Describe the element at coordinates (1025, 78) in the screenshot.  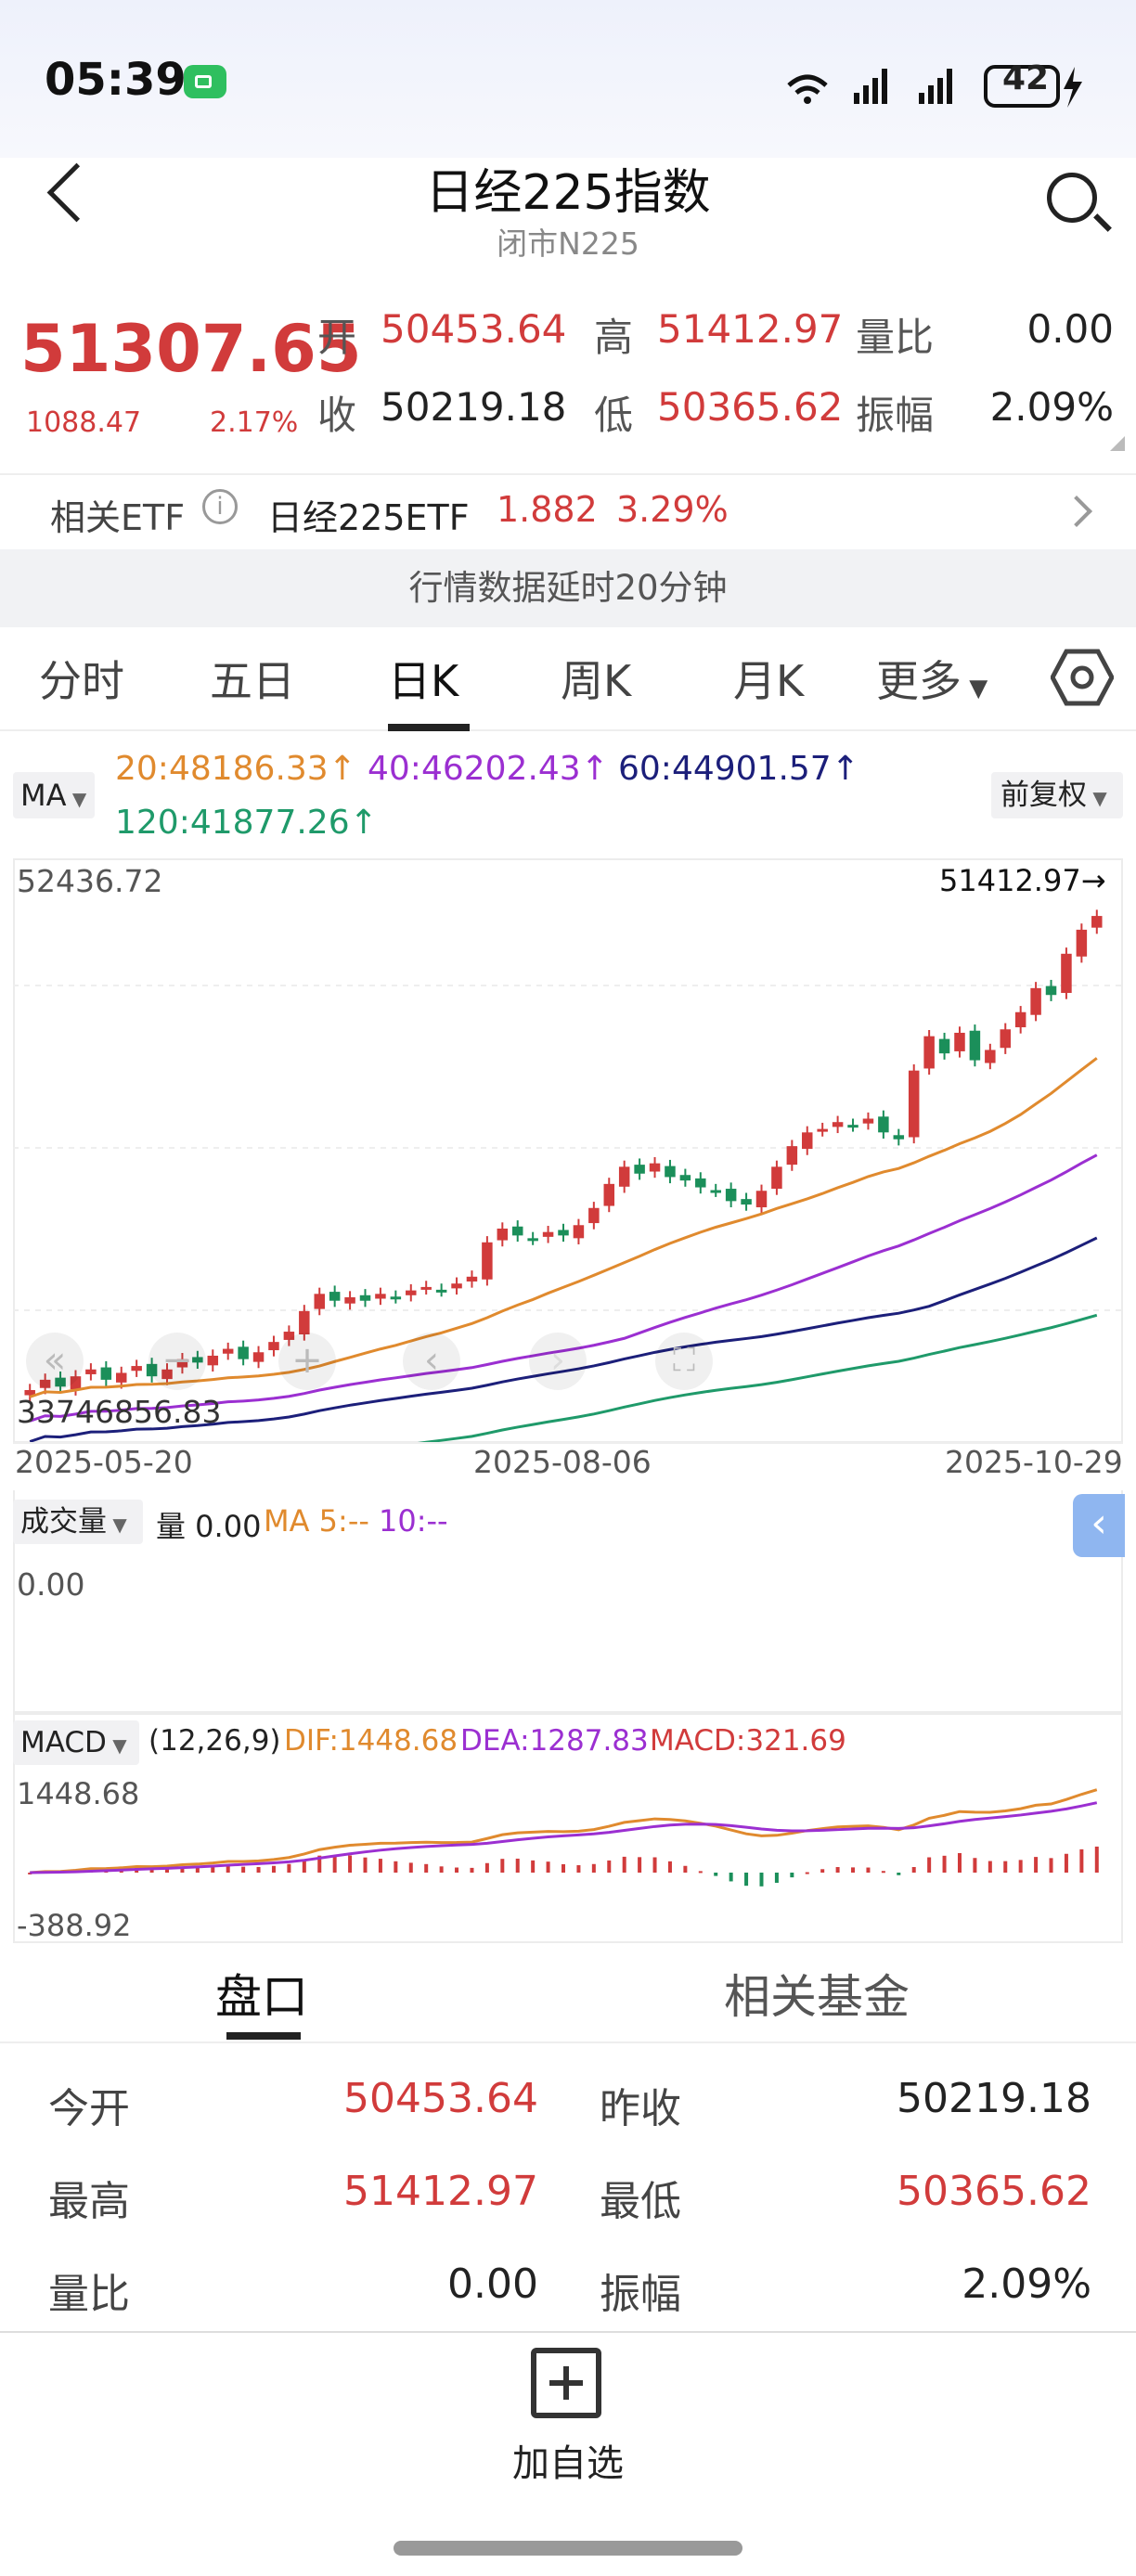
I see `battery-level: 42` at that location.